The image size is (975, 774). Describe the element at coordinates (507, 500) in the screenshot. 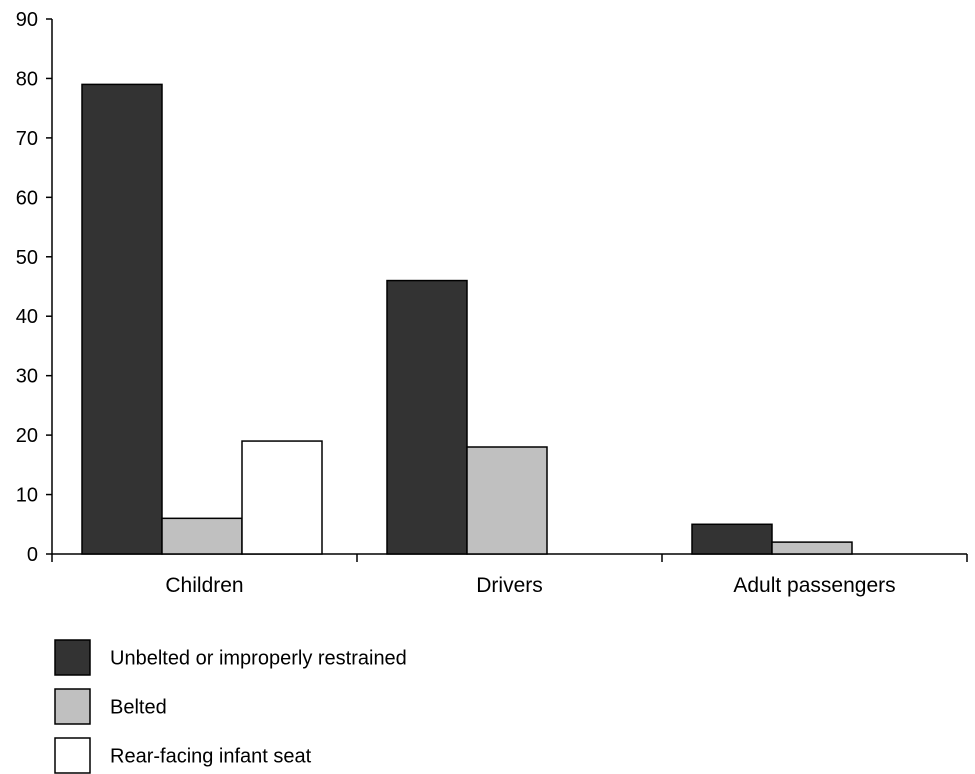

I see `bar-drivers-belted` at that location.